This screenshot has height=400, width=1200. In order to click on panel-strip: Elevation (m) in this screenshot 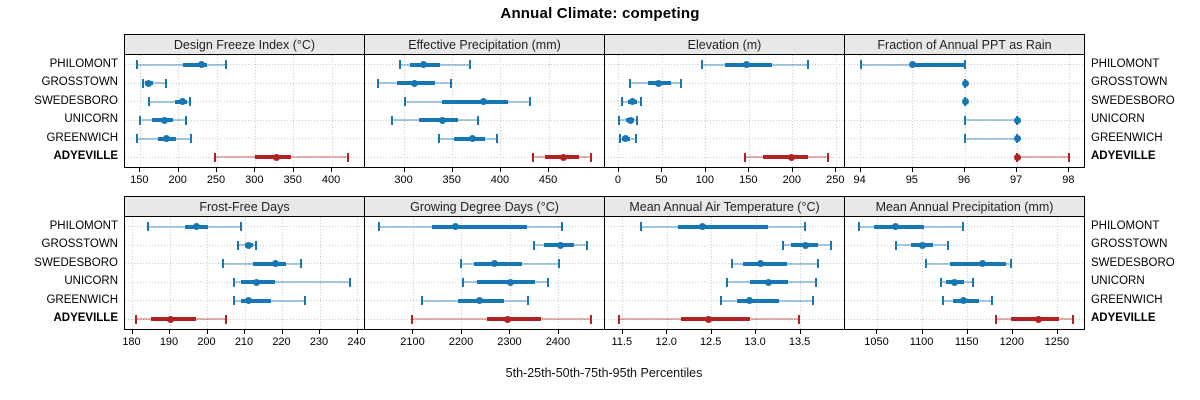, I will do `click(724, 44)`.